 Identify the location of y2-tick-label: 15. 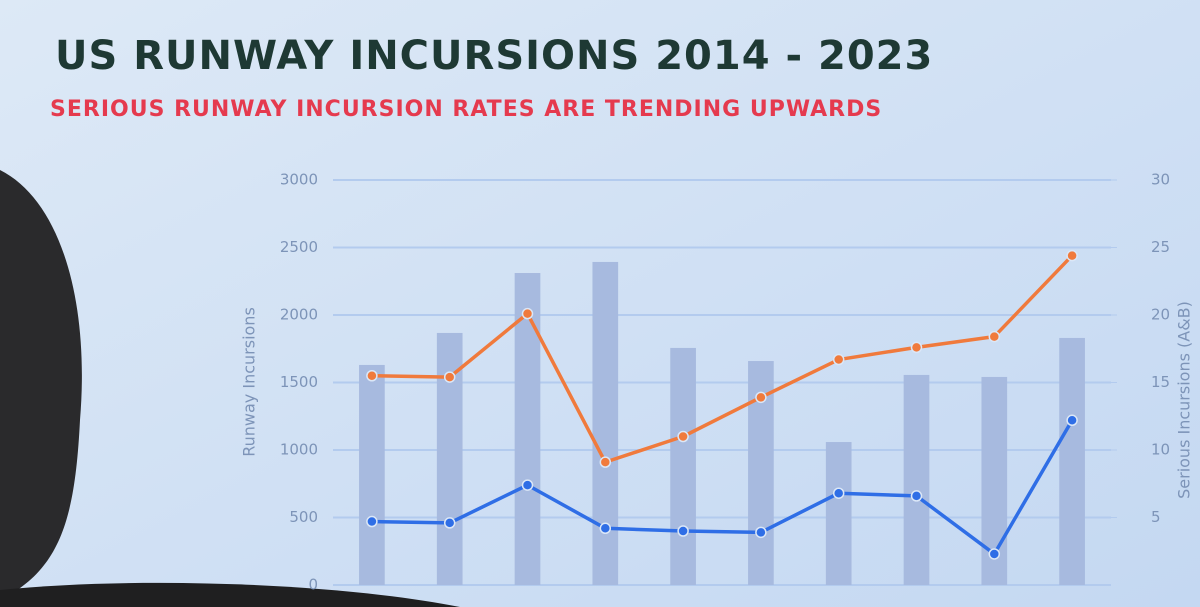
(1160, 382).